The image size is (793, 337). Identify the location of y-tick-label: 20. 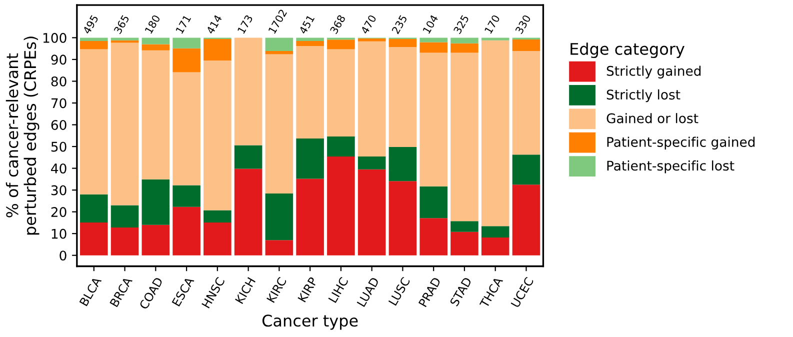
(58, 212).